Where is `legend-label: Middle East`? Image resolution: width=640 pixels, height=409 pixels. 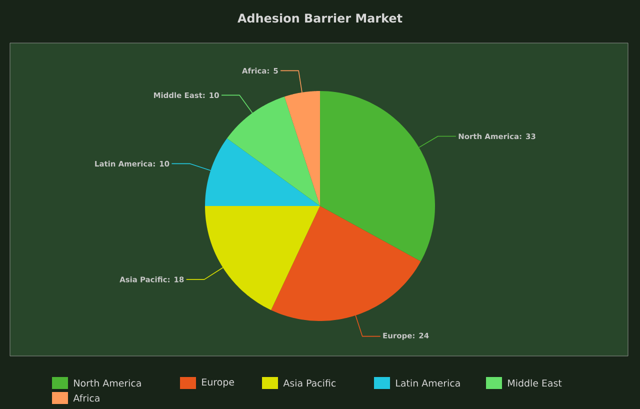
legend-label: Middle East is located at coordinates (535, 383).